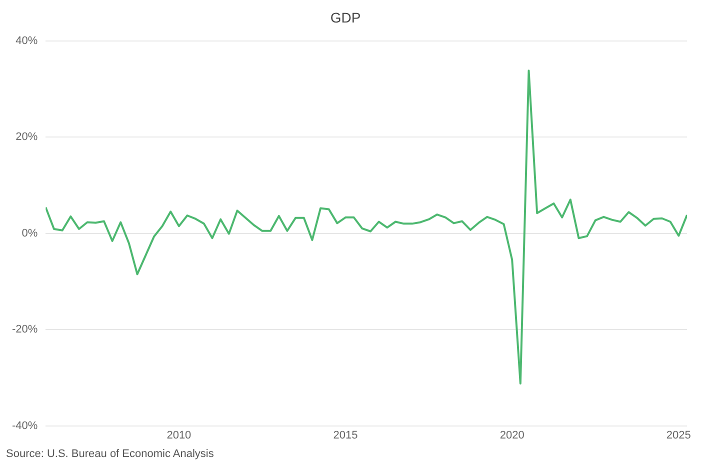  What do you see at coordinates (25, 330) in the screenshot?
I see `y-tick-label: -20%` at bounding box center [25, 330].